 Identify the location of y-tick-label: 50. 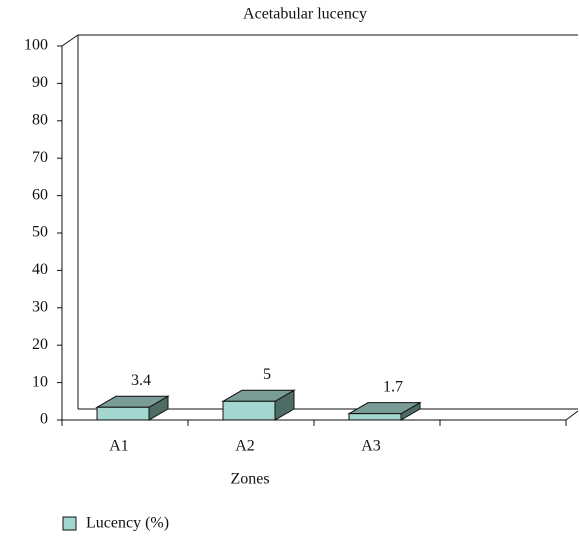
(40, 232).